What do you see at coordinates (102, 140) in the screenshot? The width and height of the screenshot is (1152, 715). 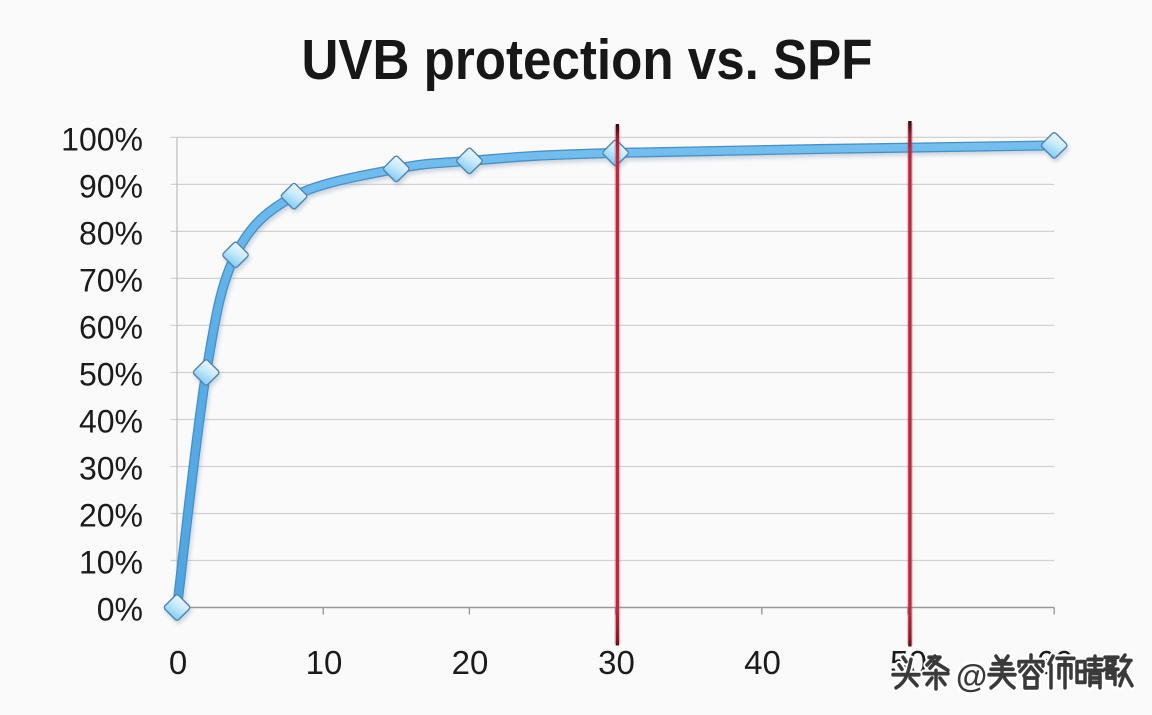 I see `svg-text: 100%` at bounding box center [102, 140].